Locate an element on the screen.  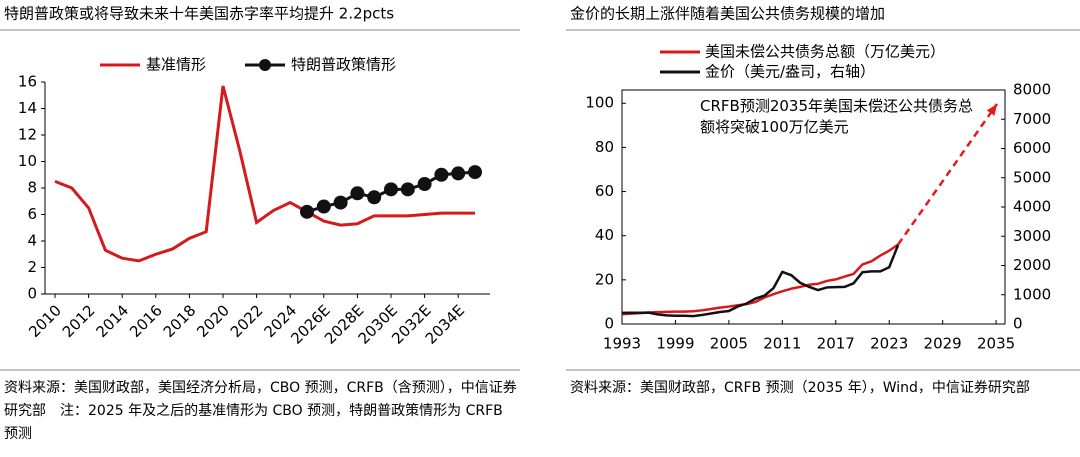
x-tick-label: 2029 is located at coordinates (943, 344).